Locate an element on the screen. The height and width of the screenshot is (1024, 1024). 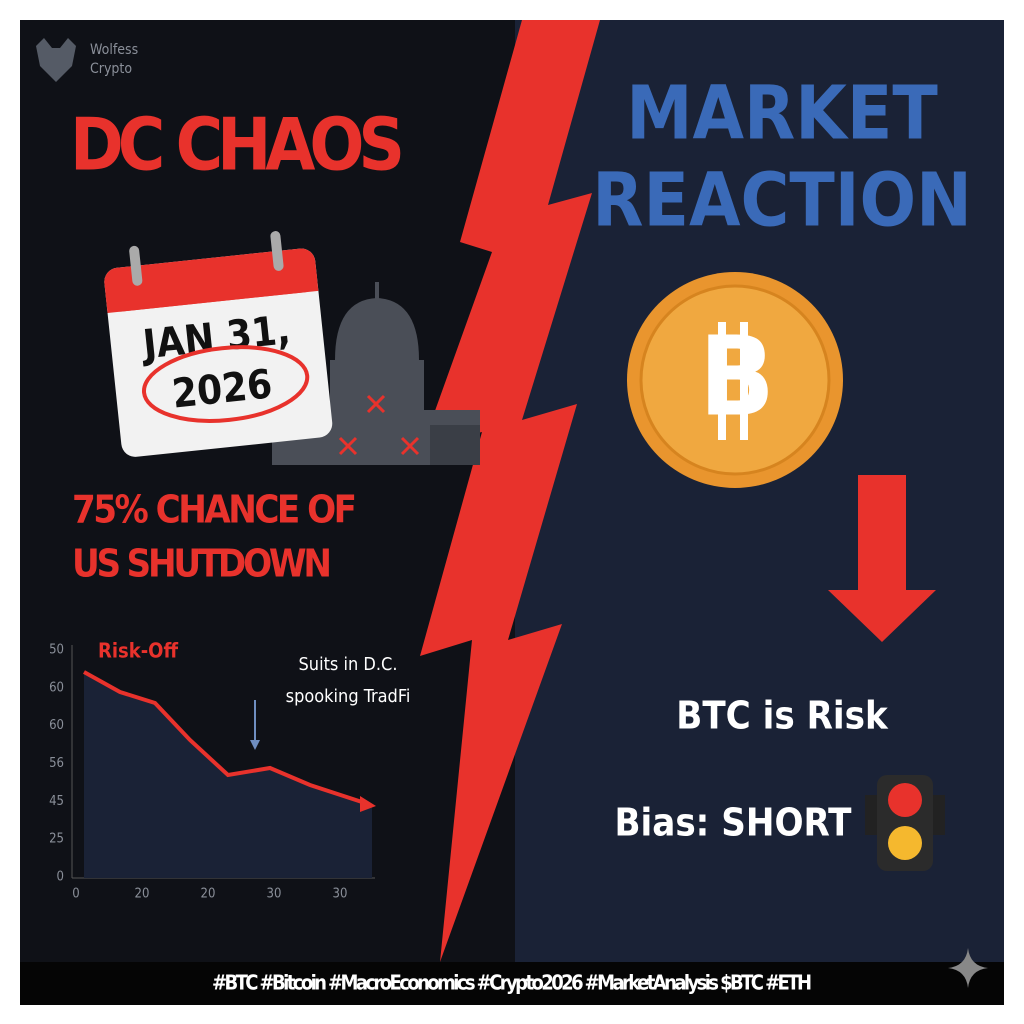
bias: Bias: SHORT is located at coordinates (734, 823).